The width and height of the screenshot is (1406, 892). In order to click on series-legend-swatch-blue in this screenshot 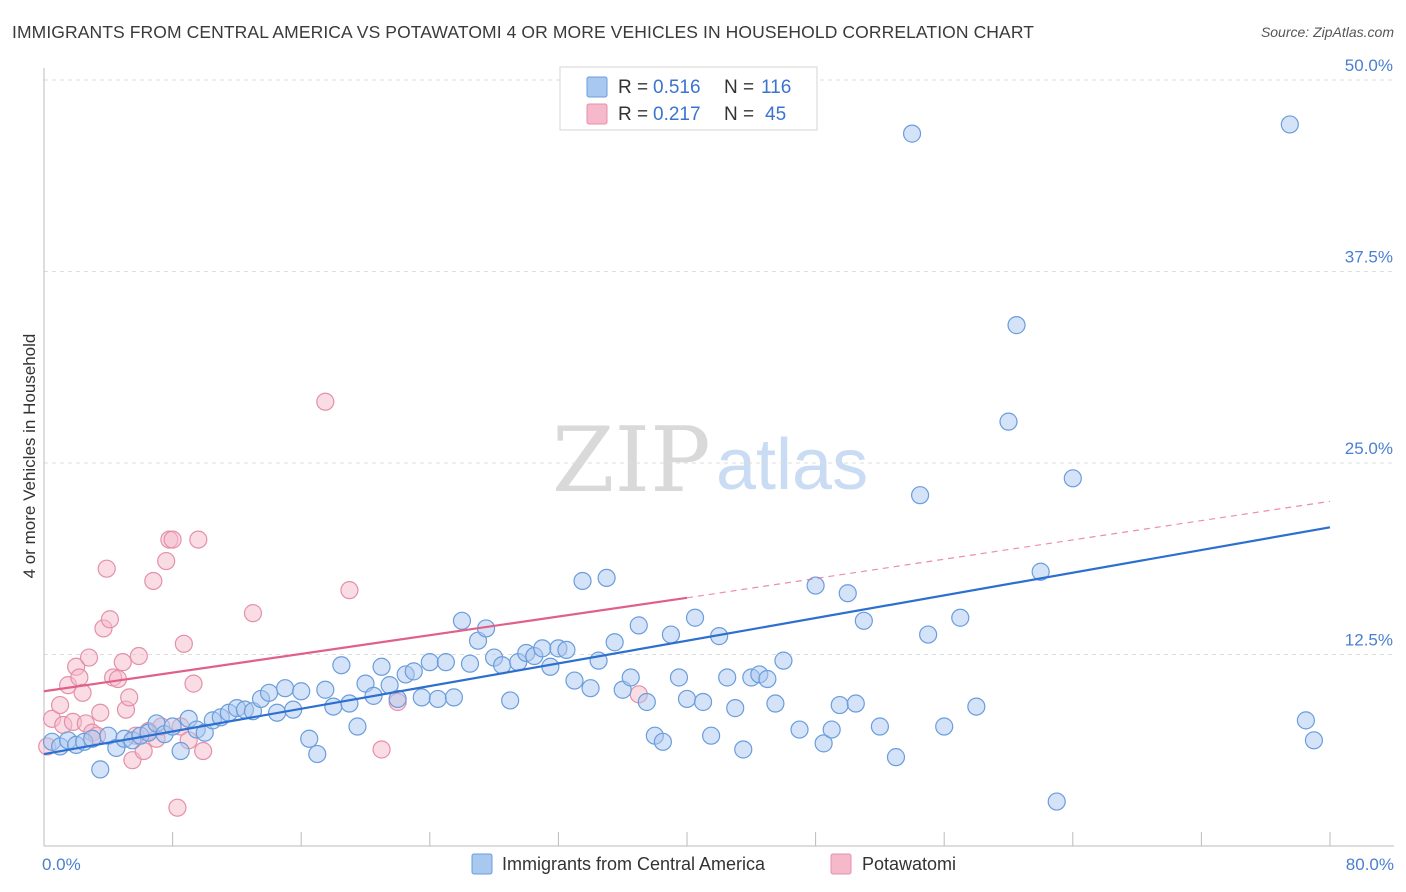, I will do `click(482, 864)`.